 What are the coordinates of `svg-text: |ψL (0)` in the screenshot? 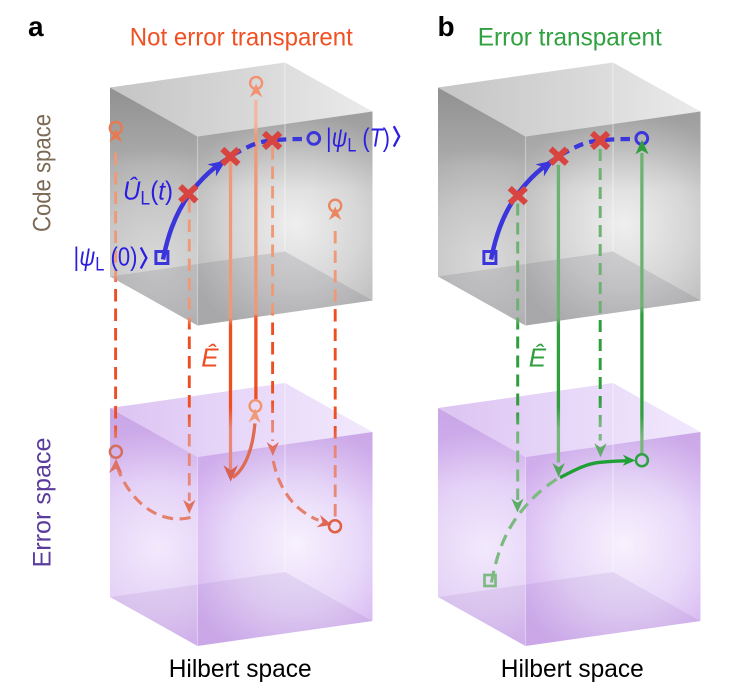 It's located at (106, 259).